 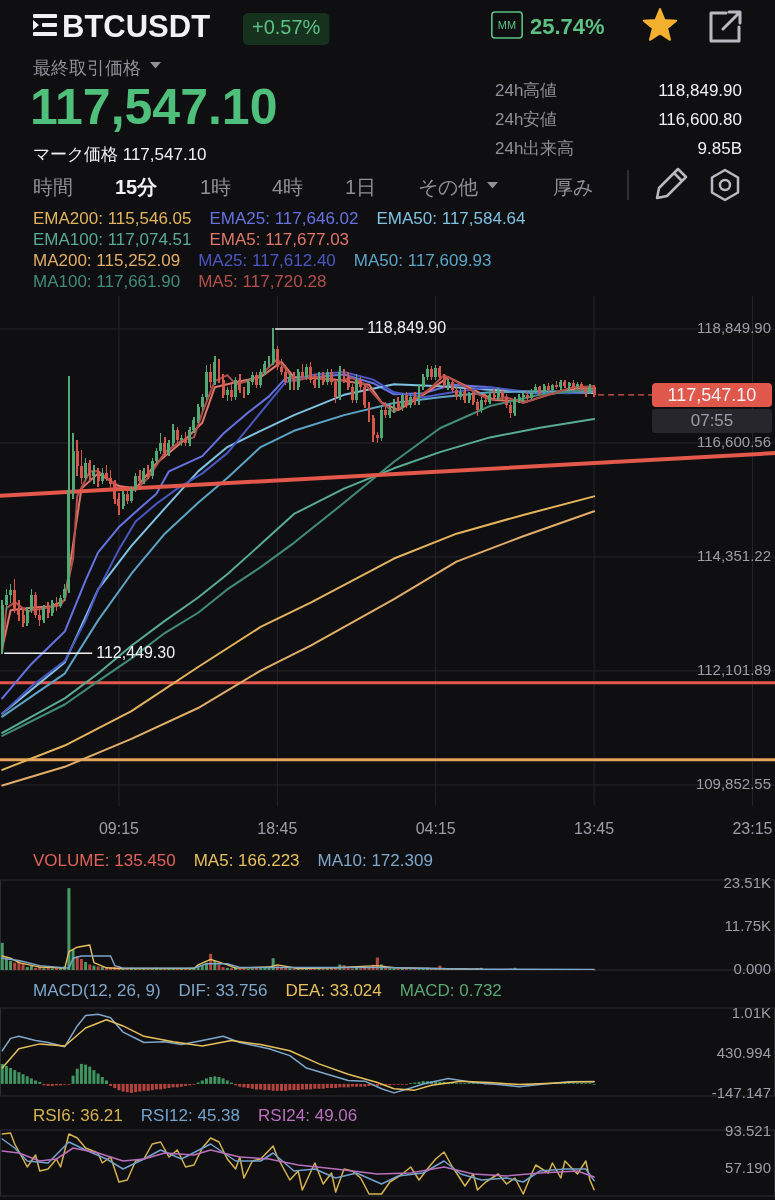 I want to click on x-tick-label: 23:15, so click(x=752, y=828).